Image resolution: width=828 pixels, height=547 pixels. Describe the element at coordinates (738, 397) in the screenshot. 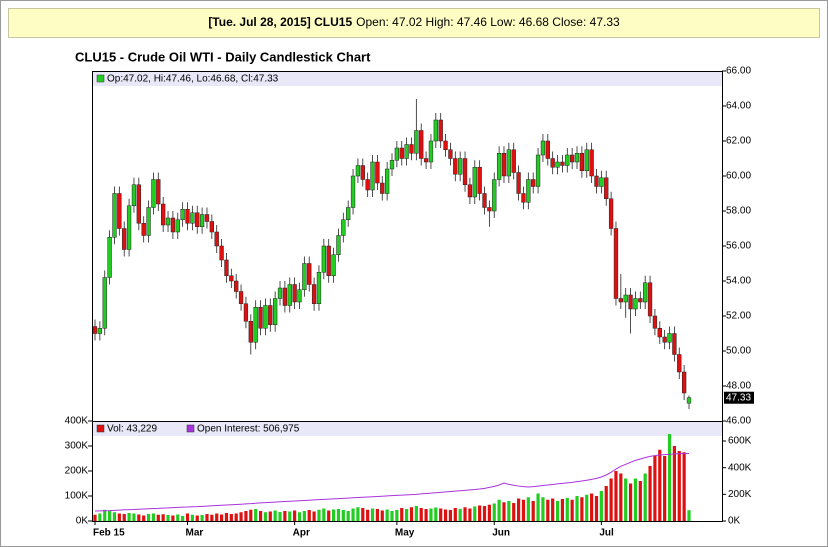

I see `last-price-label: 47.33` at that location.